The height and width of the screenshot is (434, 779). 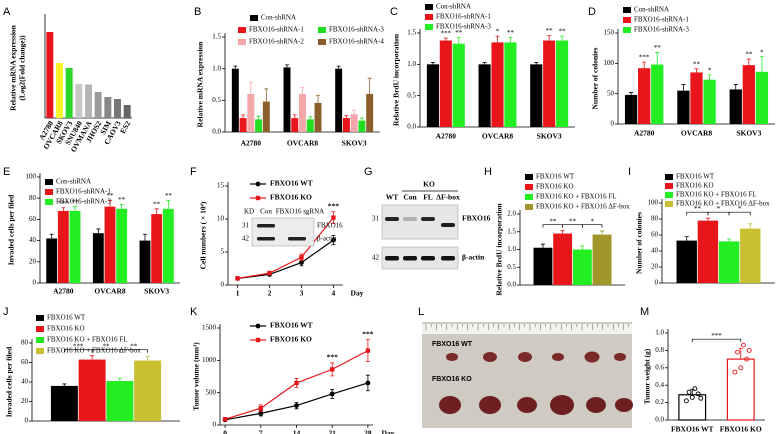 I want to click on y-tick-label: 1.0, so click(x=411, y=64).